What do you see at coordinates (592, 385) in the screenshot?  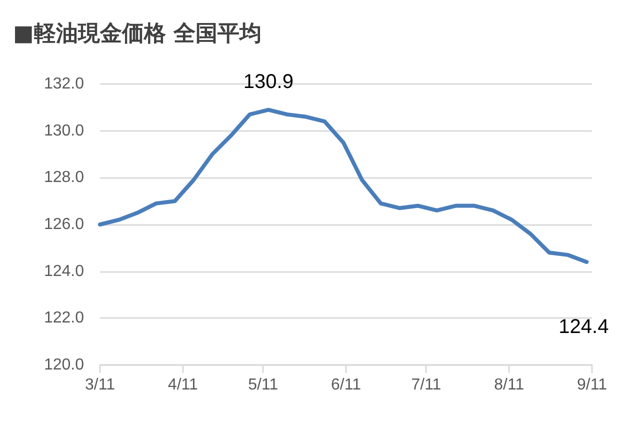 I see `x-tick-label: 9/11` at bounding box center [592, 385].